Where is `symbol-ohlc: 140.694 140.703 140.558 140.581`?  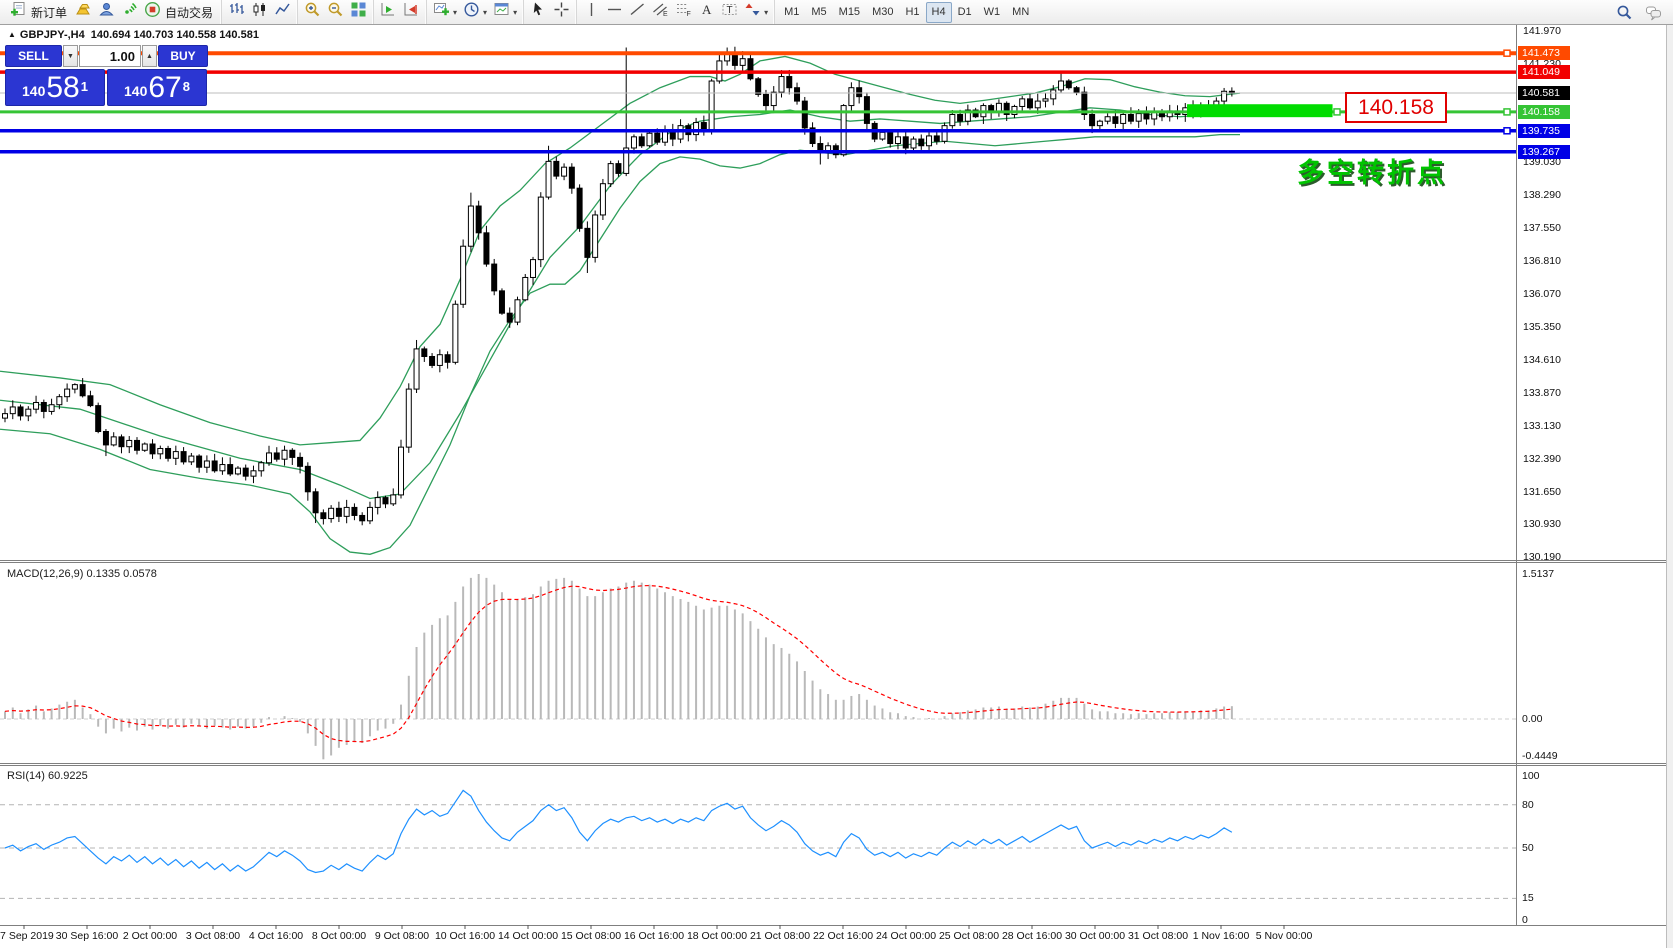 symbol-ohlc: 140.694 140.703 140.558 140.581 is located at coordinates (174, 35).